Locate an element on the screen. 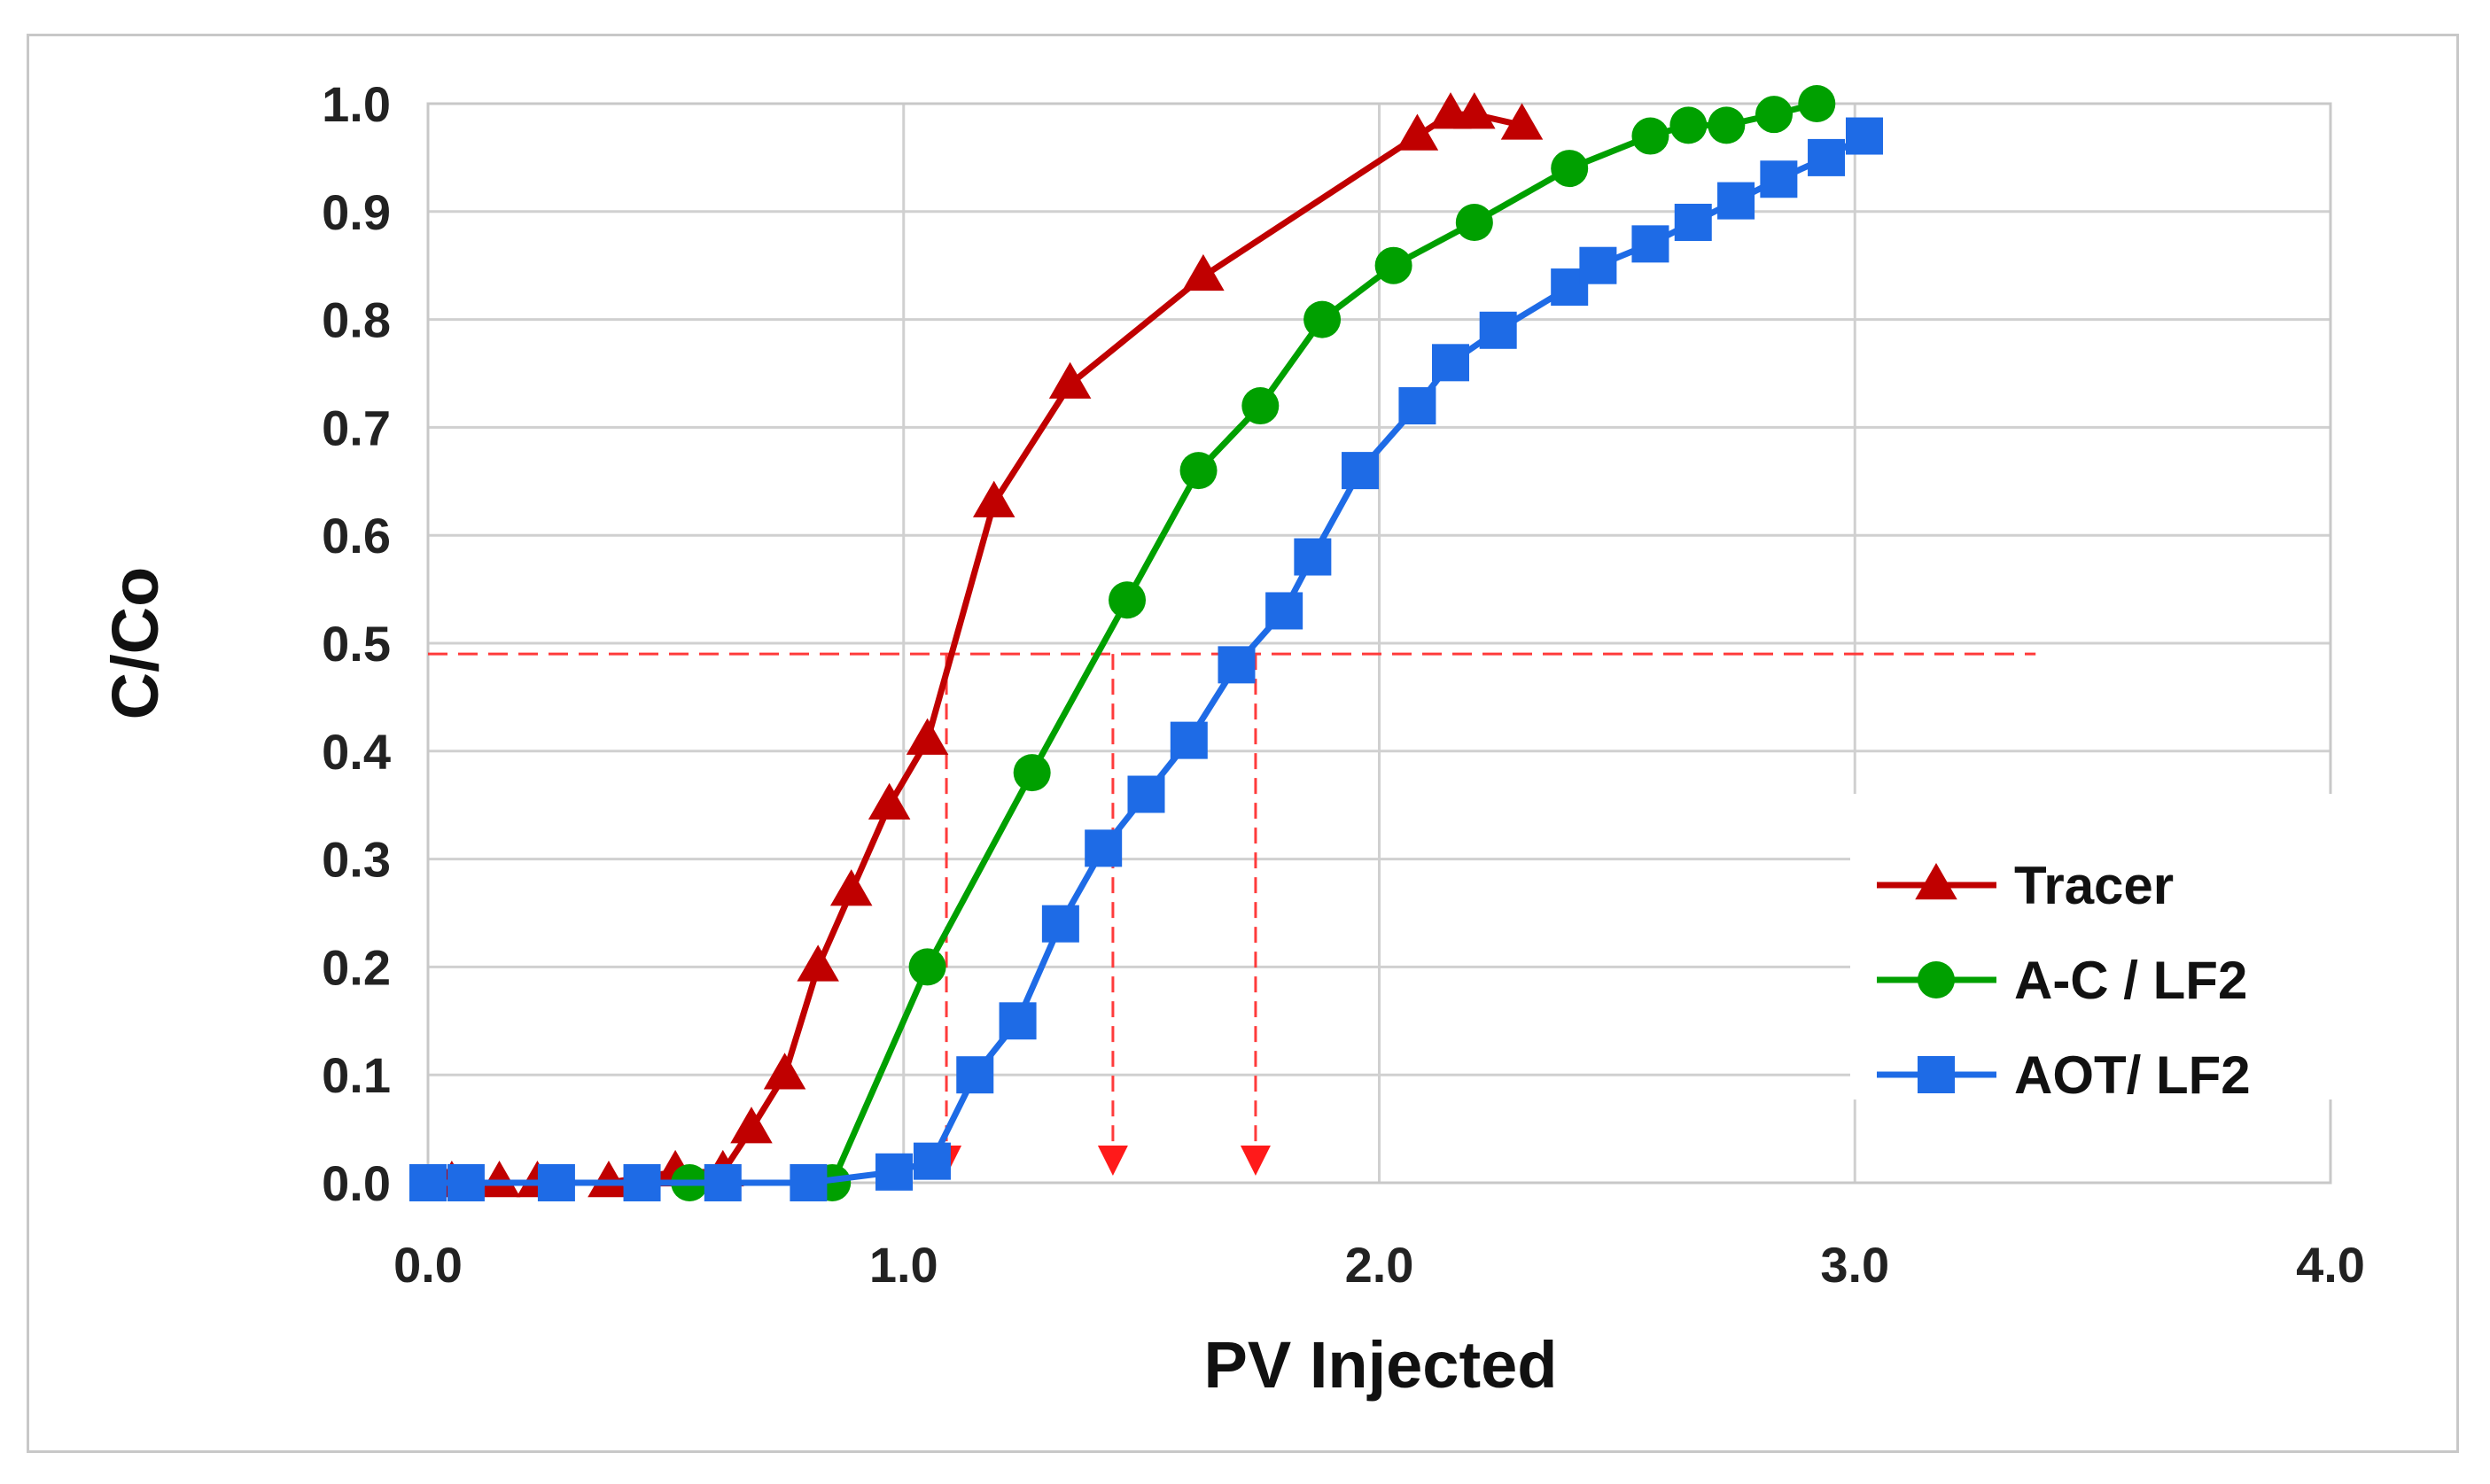 This screenshot has width=2490, height=1484. y-tick-label: 0.6 is located at coordinates (357, 535).